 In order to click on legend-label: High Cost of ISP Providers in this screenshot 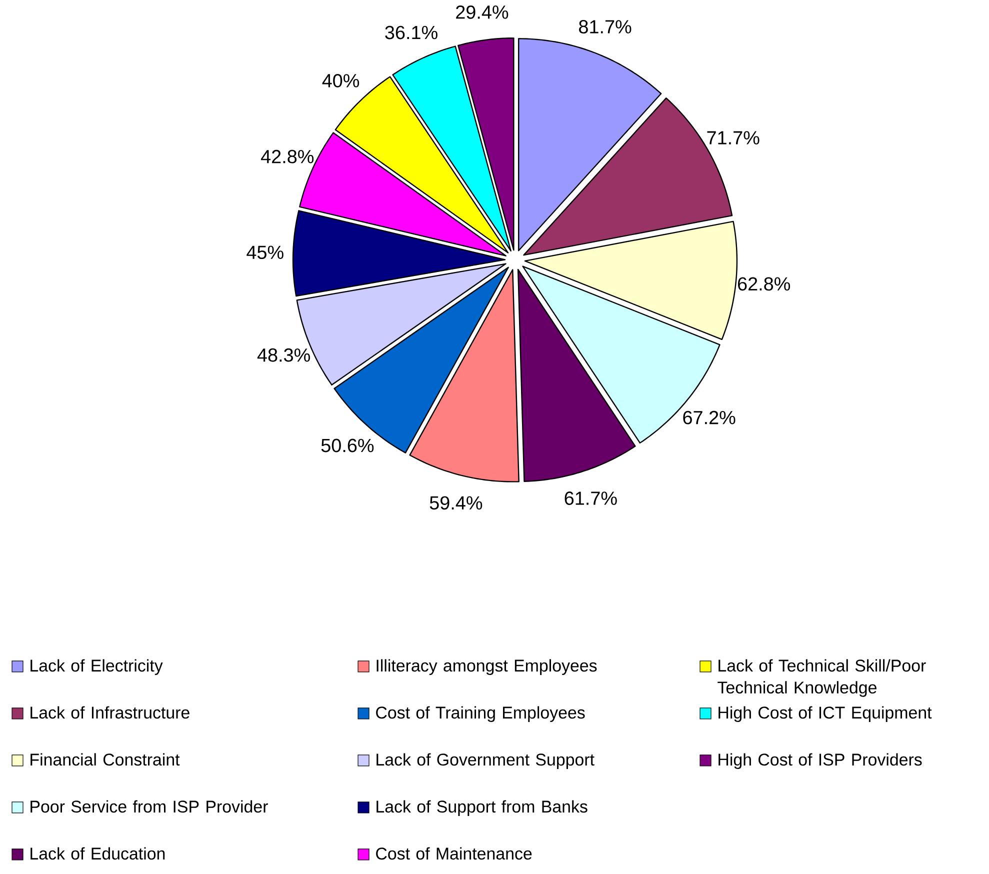, I will do `click(820, 761)`.